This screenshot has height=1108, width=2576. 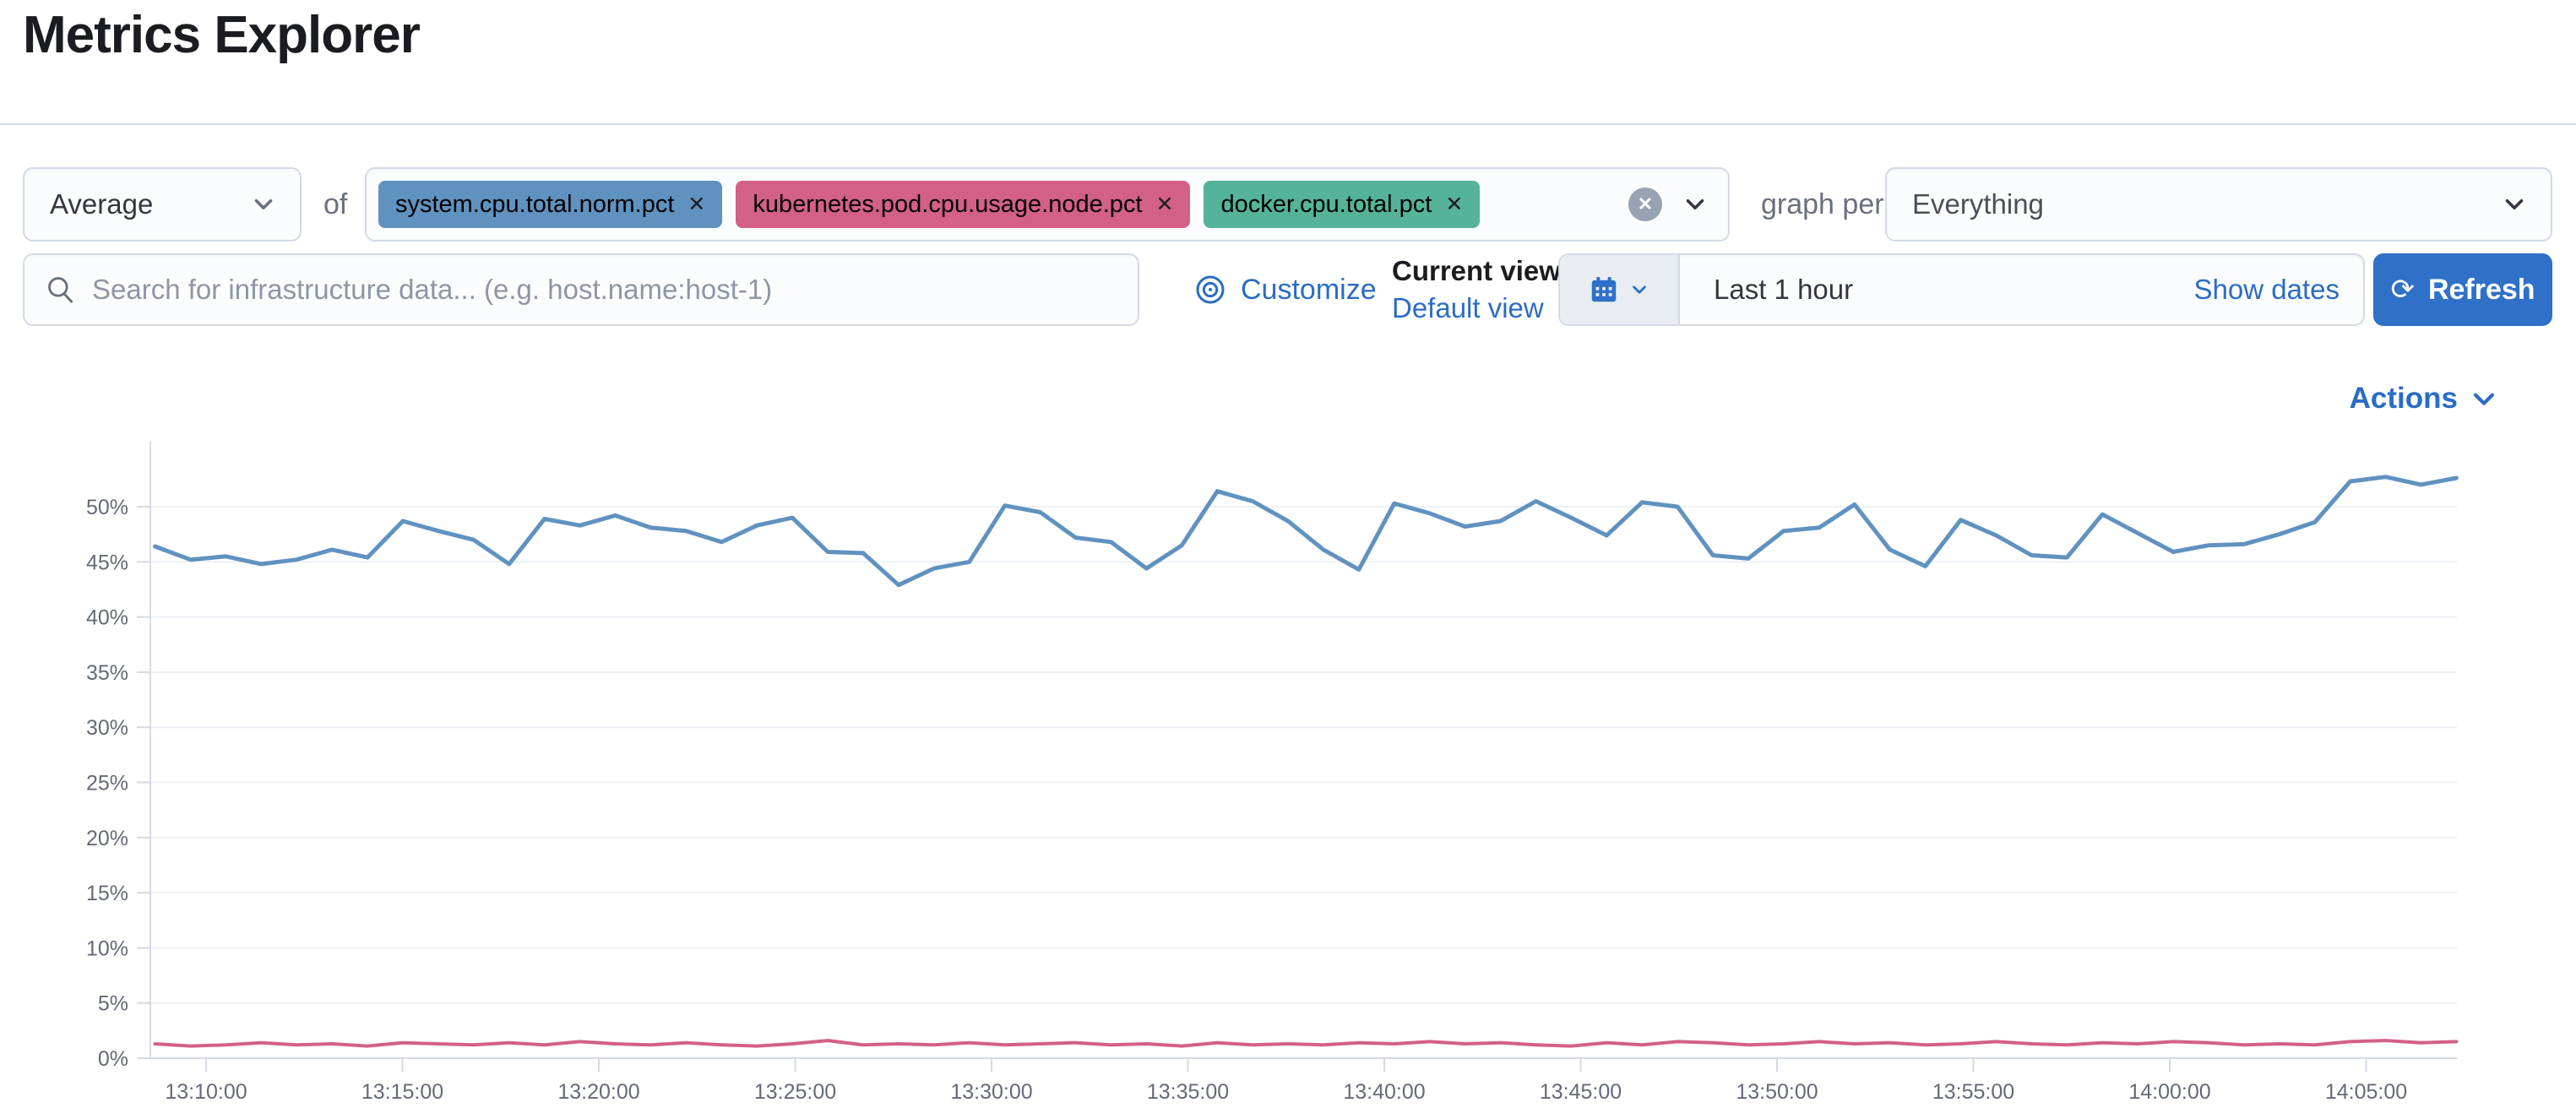 I want to click on svg-text: 13:55:00, so click(x=1973, y=1092).